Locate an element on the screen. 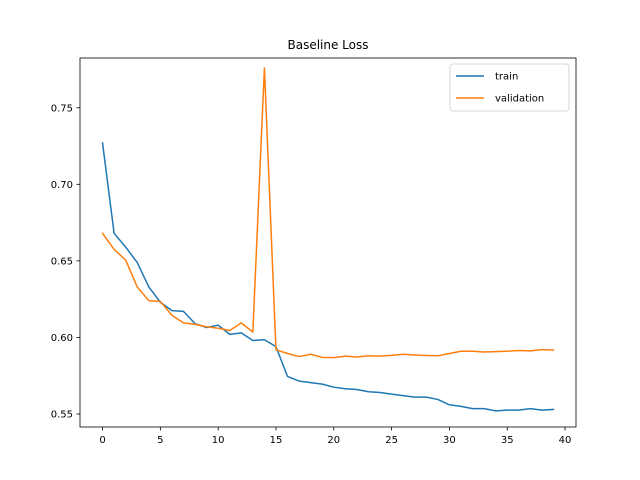  x-tick-label: 10 is located at coordinates (218, 440).